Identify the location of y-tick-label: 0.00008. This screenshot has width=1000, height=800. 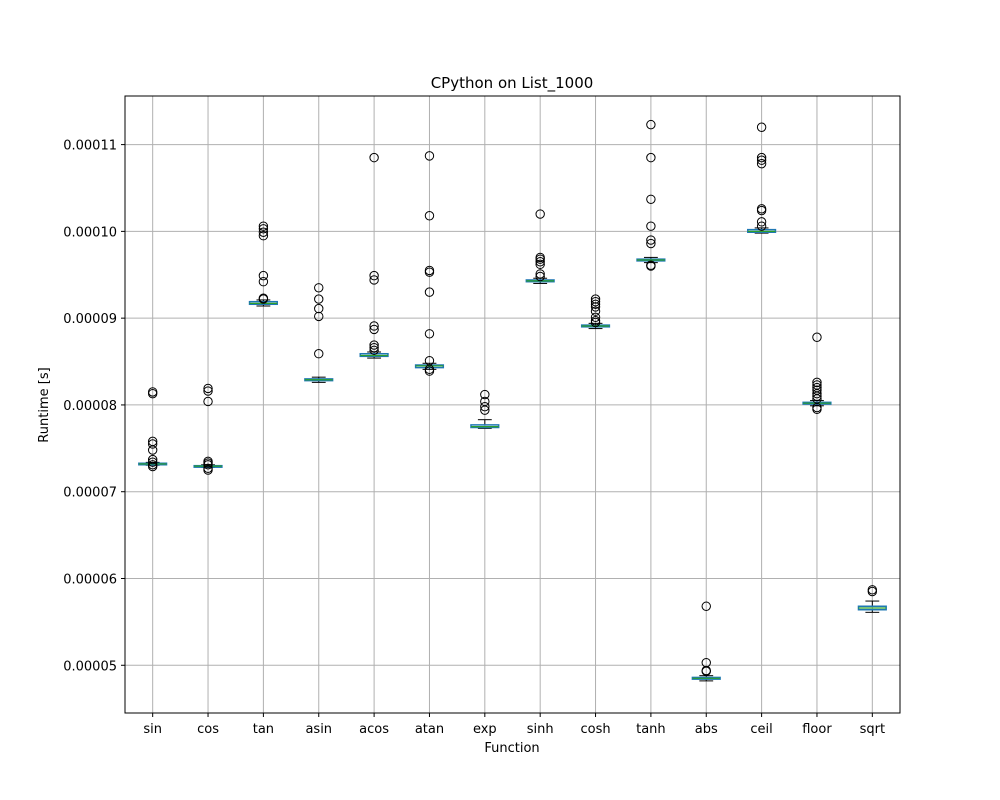
(90, 406).